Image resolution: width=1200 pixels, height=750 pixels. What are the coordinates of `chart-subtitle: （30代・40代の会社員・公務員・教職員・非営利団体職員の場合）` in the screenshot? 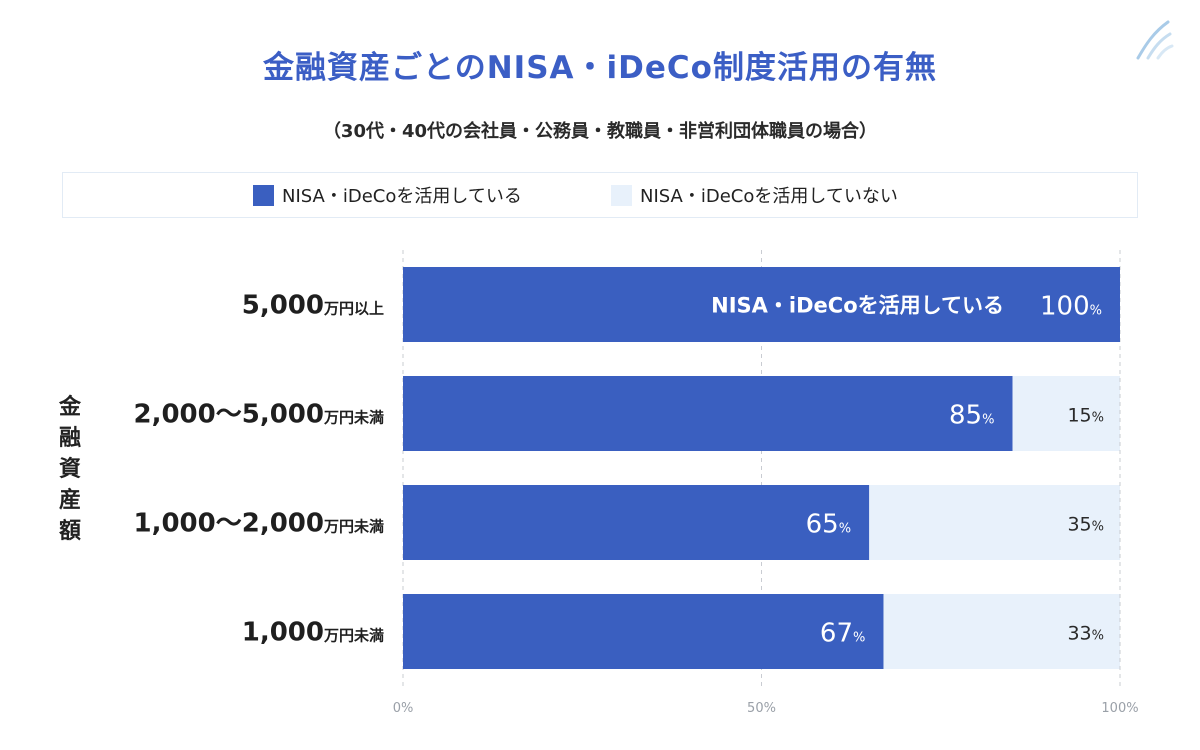 It's located at (600, 131).